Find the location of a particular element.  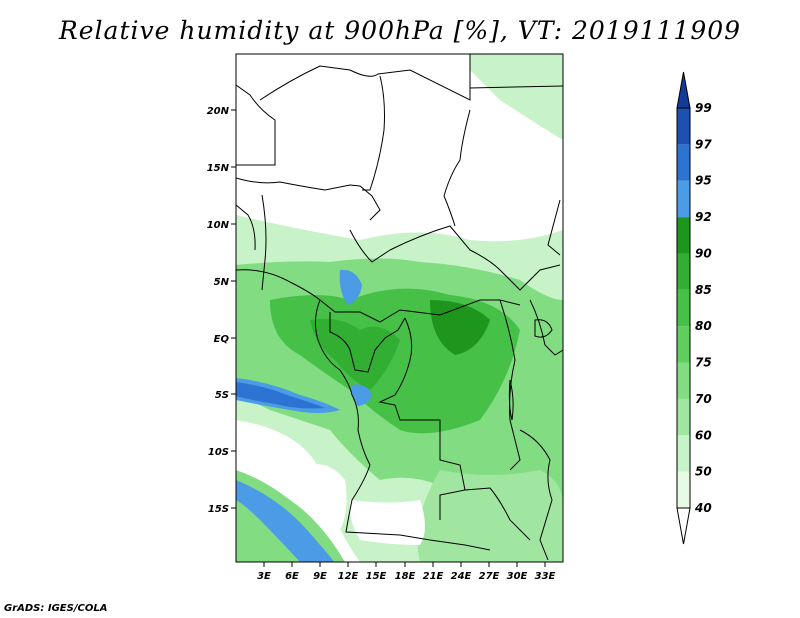

colorbar-lower-triangle is located at coordinates (683, 526).